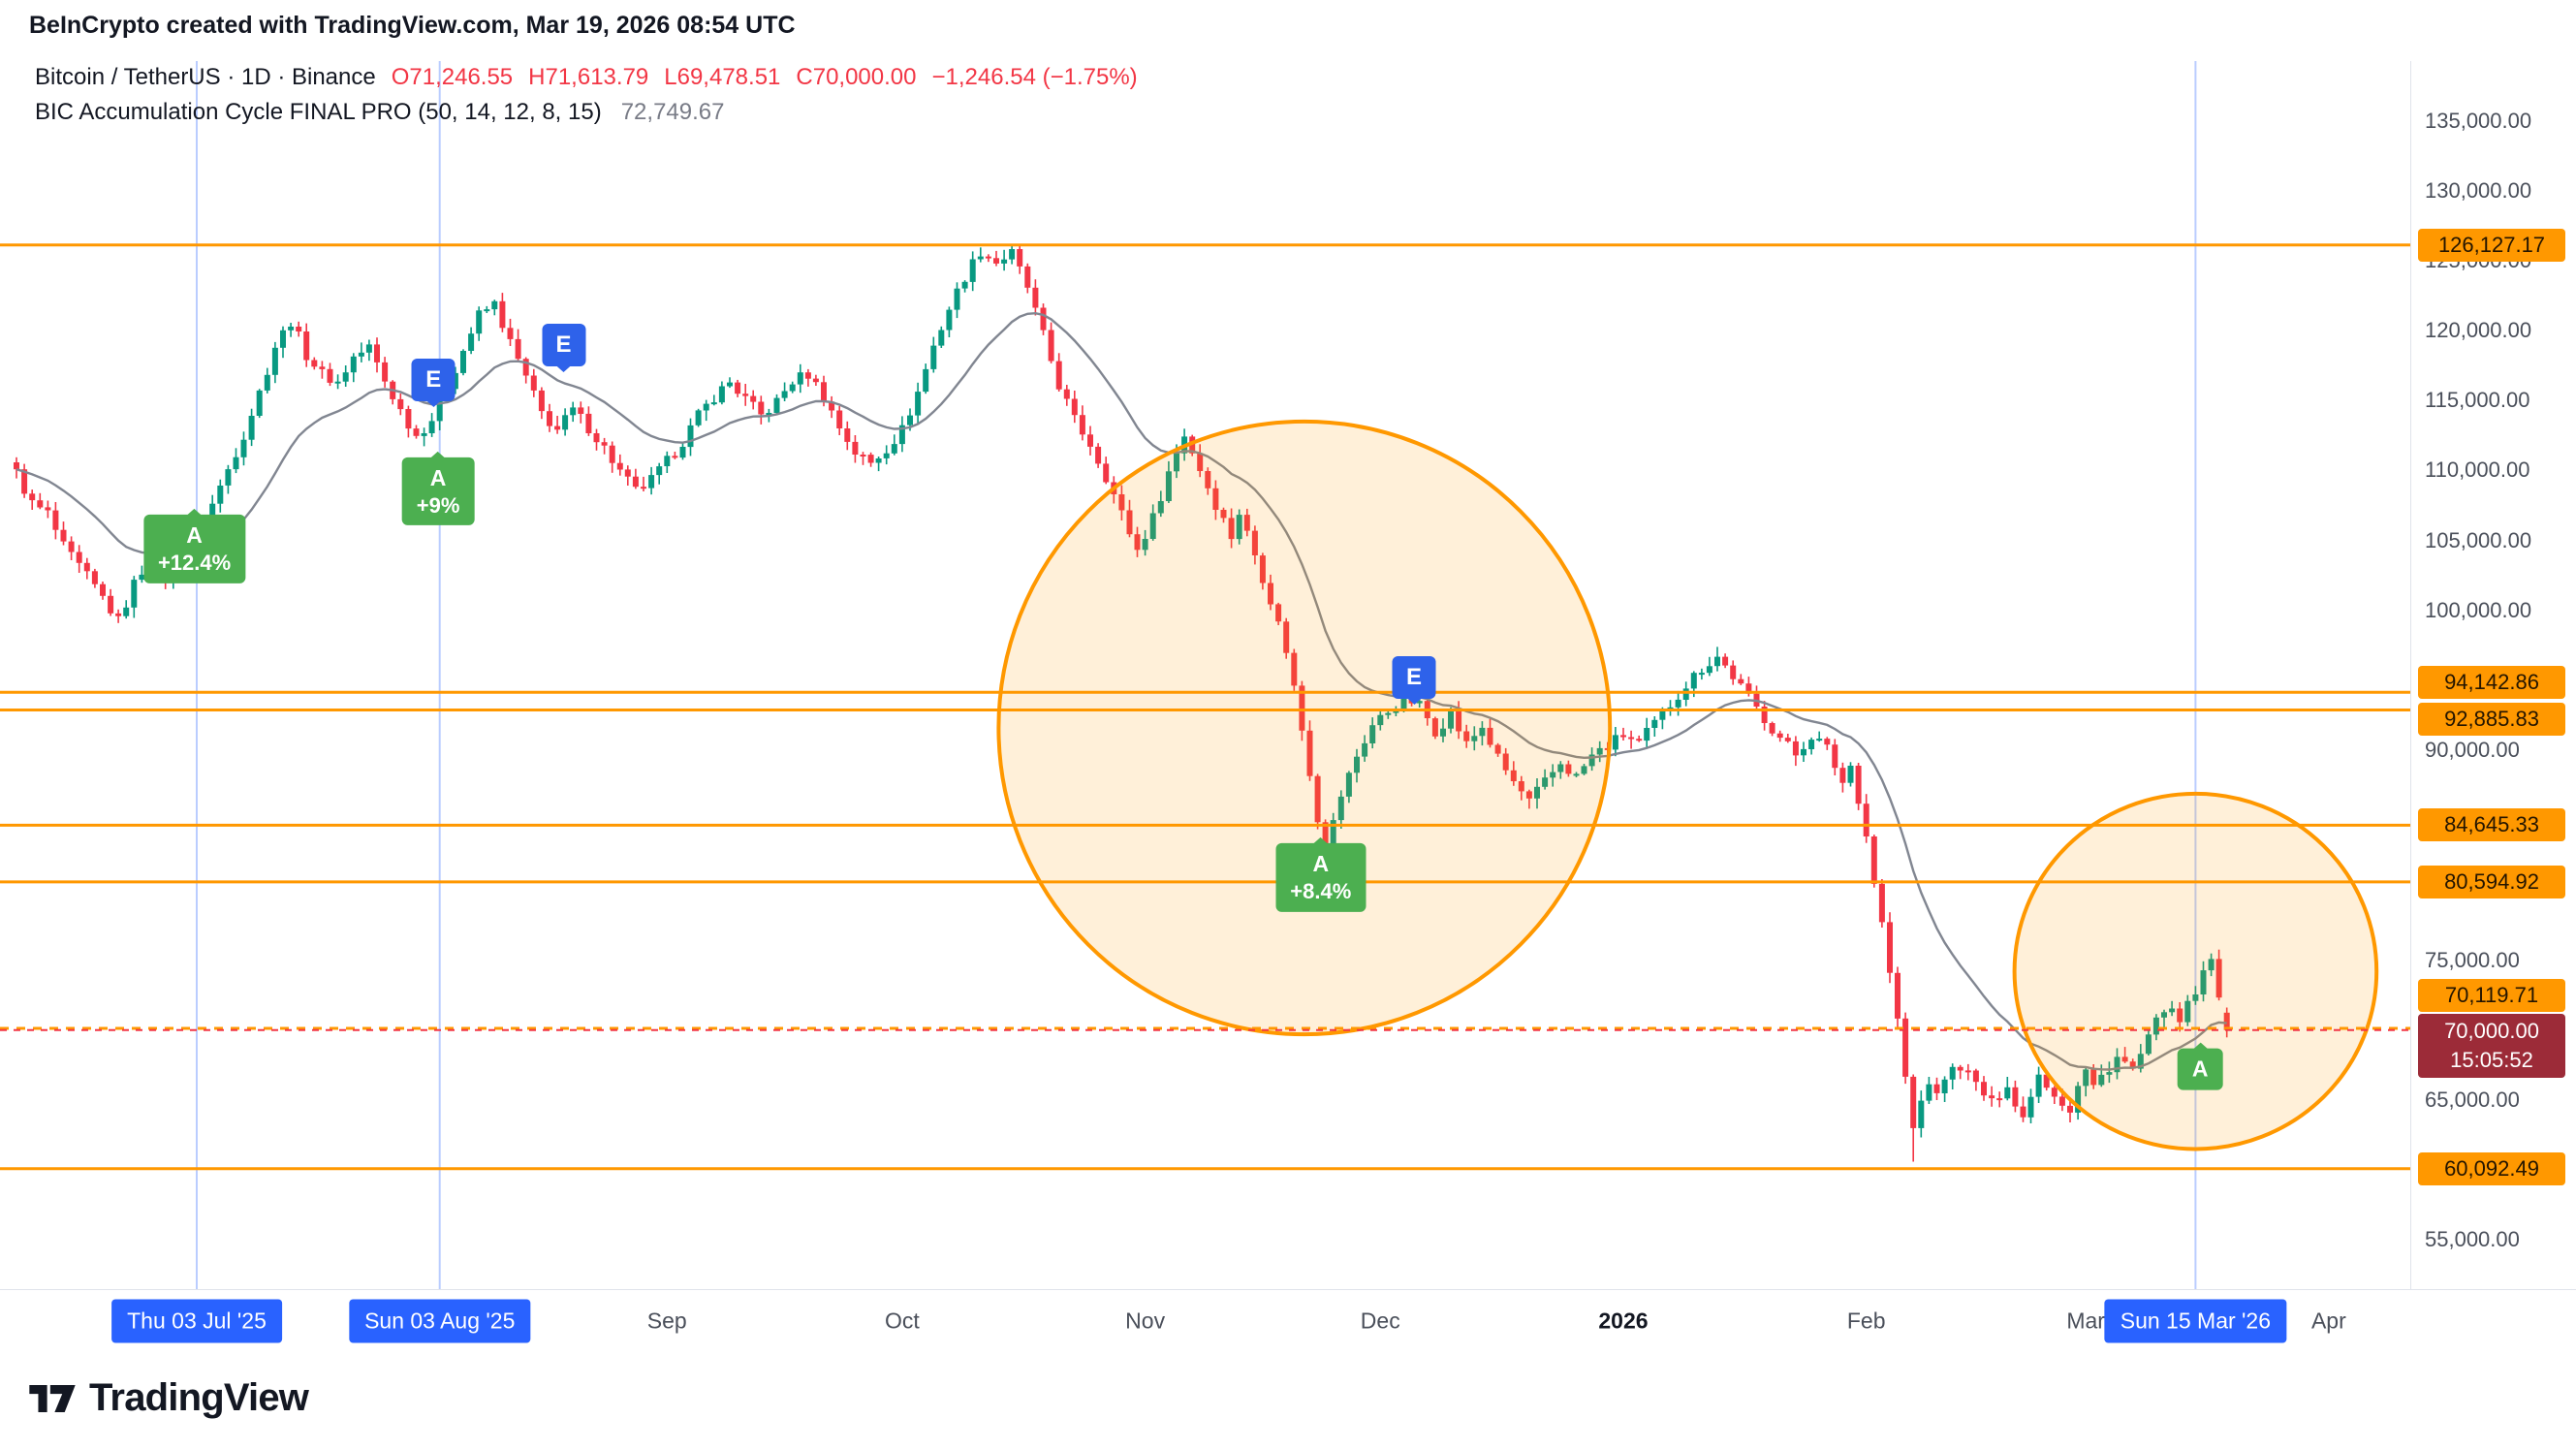 This screenshot has height=1450, width=2576. I want to click on accumulation-marker-A-+9%: A +9%, so click(438, 488).